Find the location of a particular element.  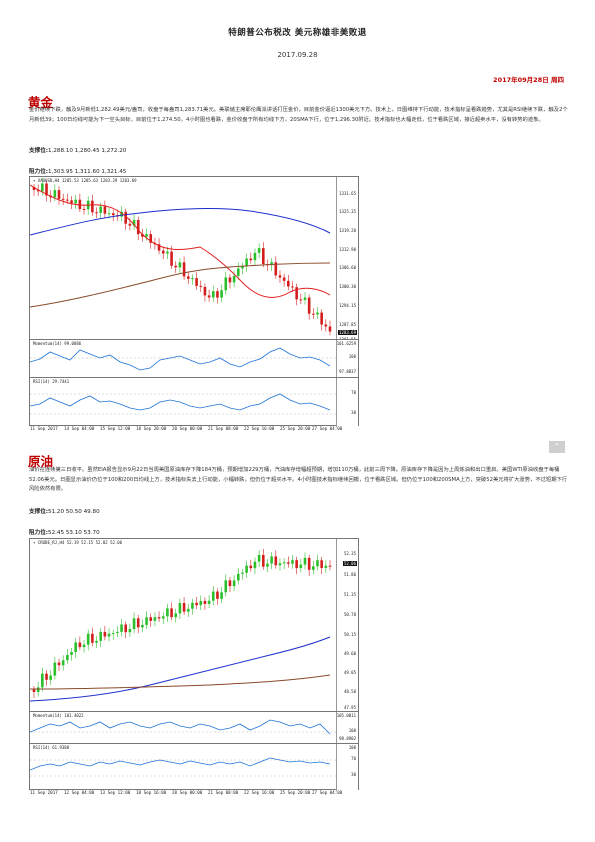

oil-xtick: 18 Sep 16:00 is located at coordinates (151, 792).